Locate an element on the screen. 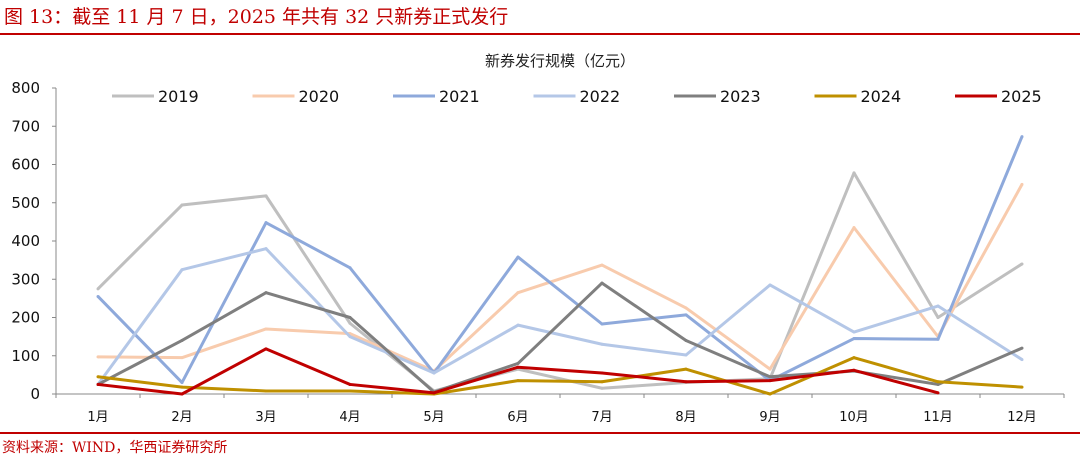 The height and width of the screenshot is (459, 1080). x-tick-label: 4月 is located at coordinates (349, 417).